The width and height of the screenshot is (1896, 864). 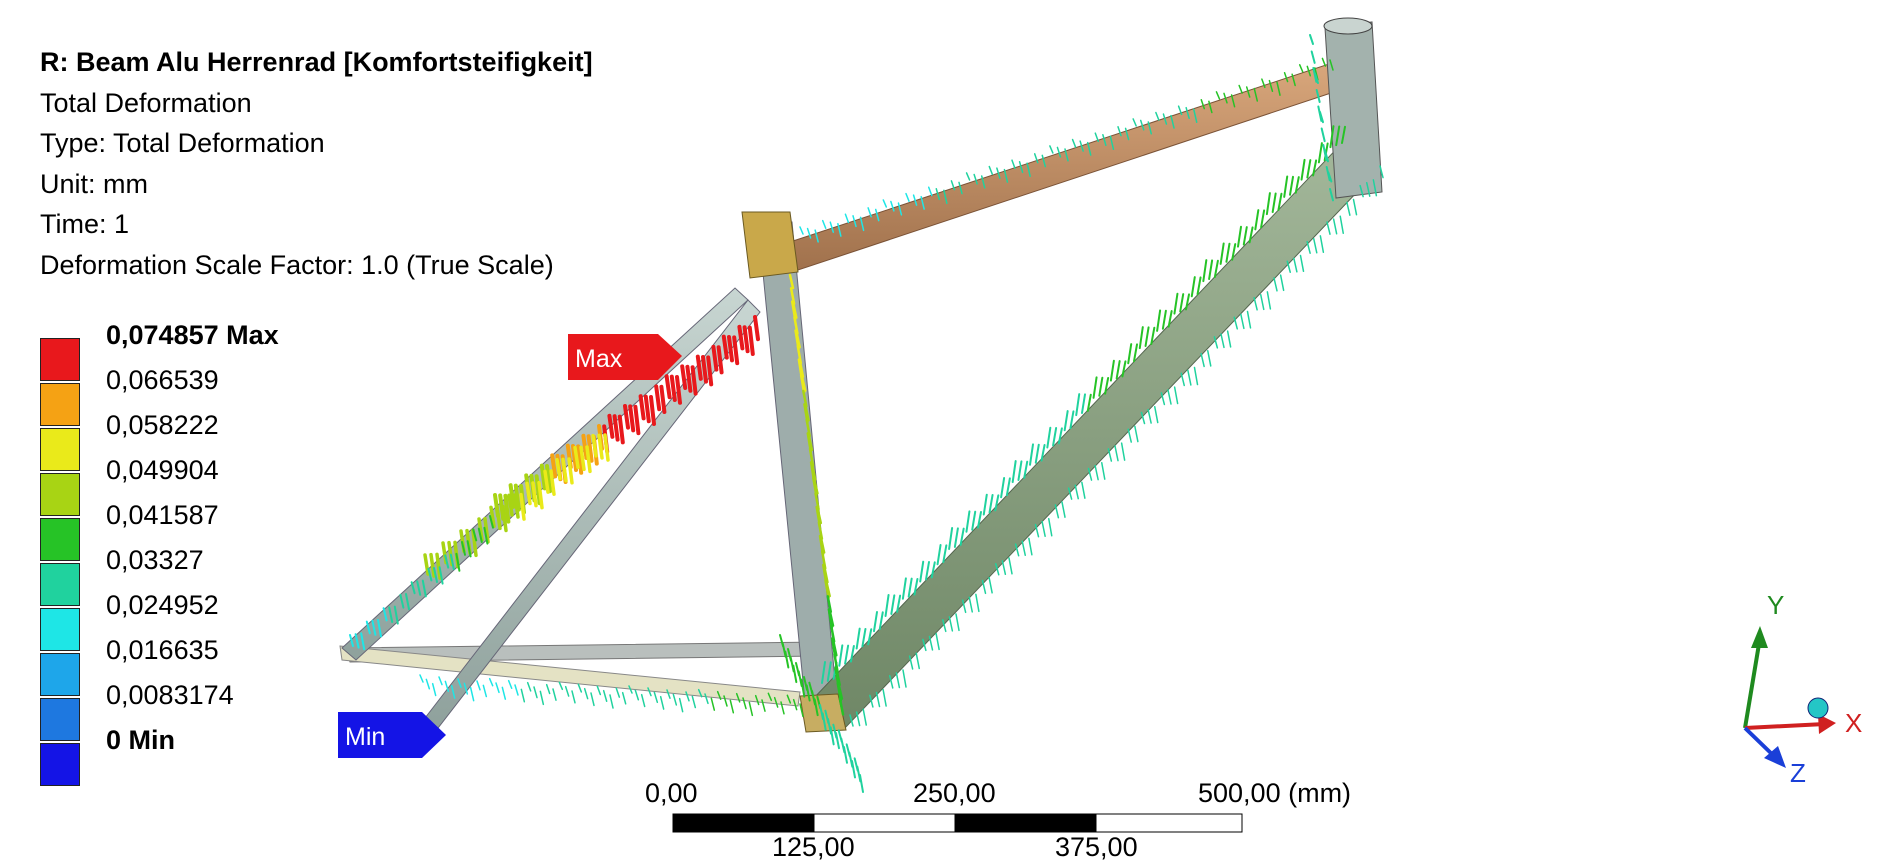 I want to click on y-axis-line, so click(x=1752, y=683).